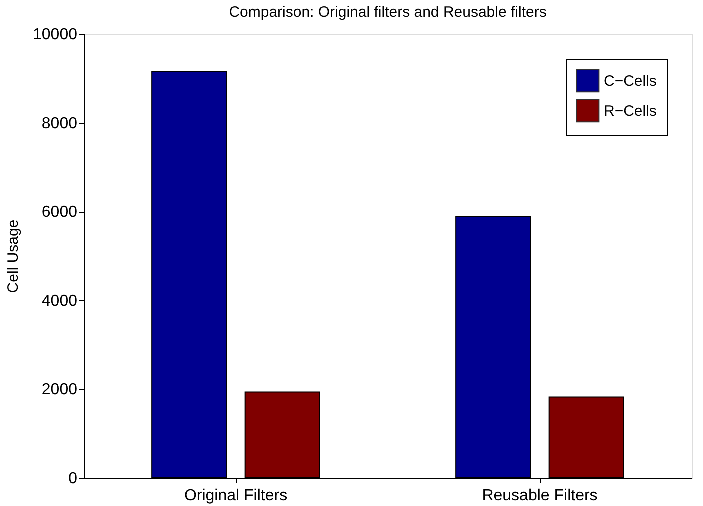  What do you see at coordinates (73, 479) in the screenshot?
I see `y-tick-label: 0` at bounding box center [73, 479].